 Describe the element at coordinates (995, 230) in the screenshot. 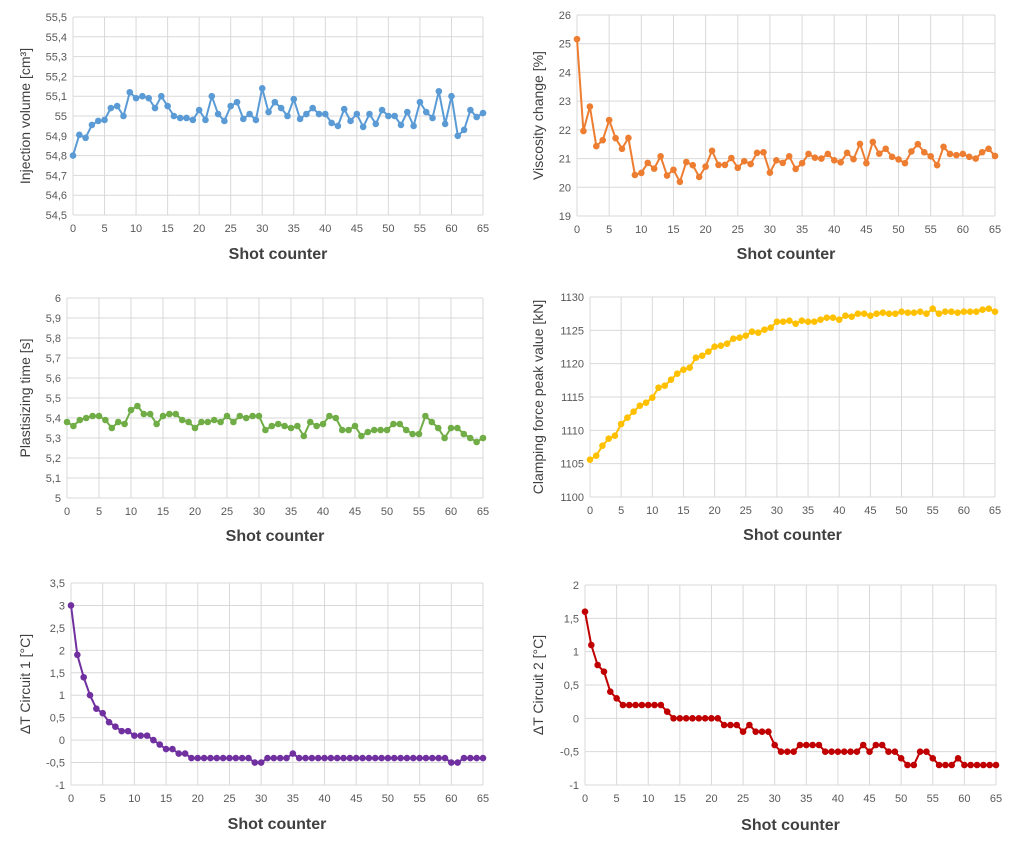

I see `x-tick-label: 65` at that location.